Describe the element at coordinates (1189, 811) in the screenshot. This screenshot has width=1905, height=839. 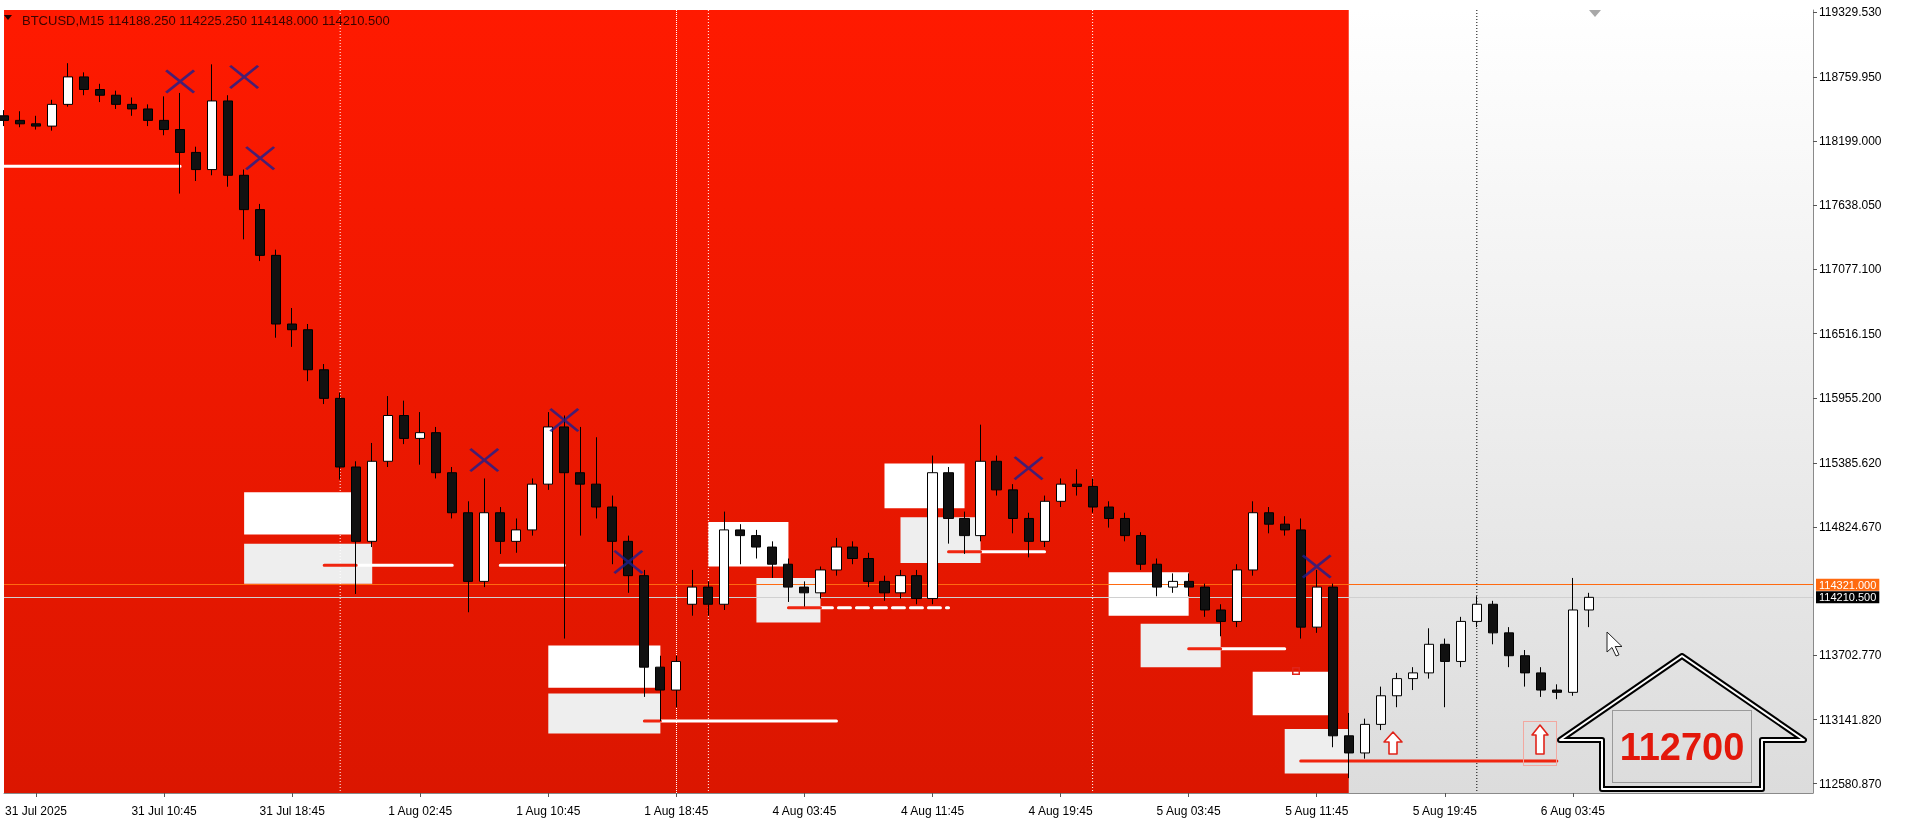
I see `x-tick-label: 5 Aug 03:45` at that location.